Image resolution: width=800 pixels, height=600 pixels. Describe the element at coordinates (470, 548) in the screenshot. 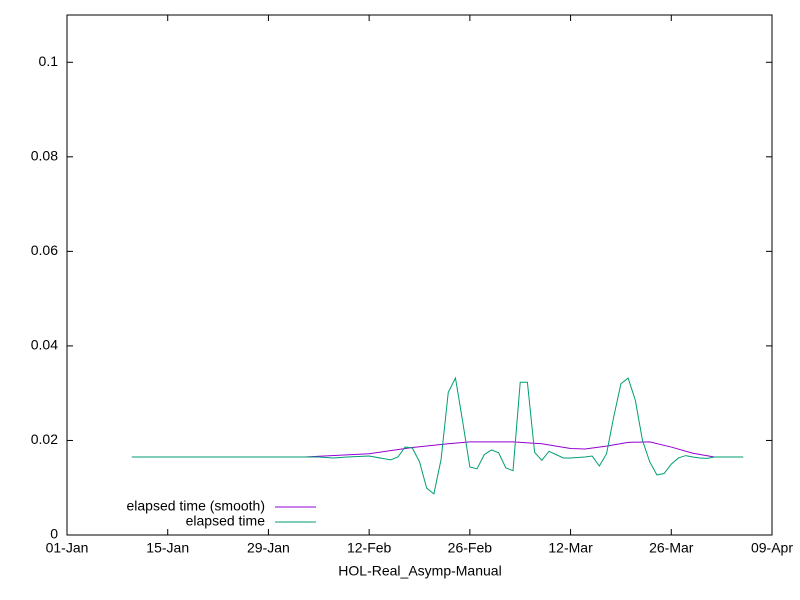

I see `x-tick-label: 26-Feb` at that location.